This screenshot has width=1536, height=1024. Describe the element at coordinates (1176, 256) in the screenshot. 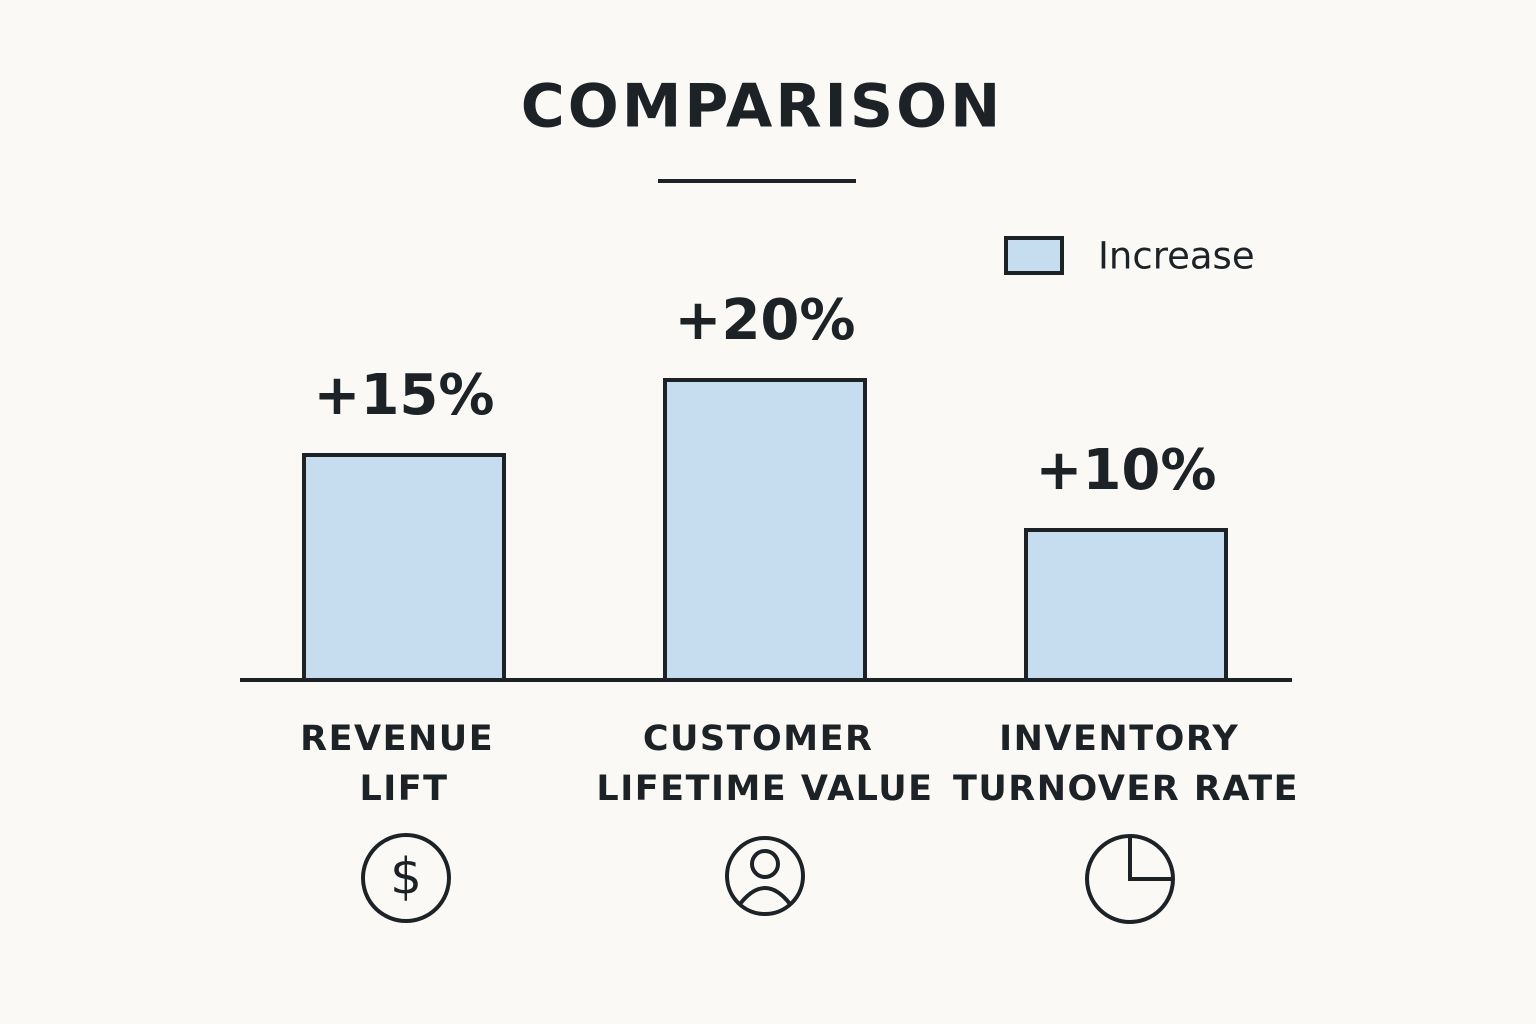

I see `legend-label: Increase` at that location.